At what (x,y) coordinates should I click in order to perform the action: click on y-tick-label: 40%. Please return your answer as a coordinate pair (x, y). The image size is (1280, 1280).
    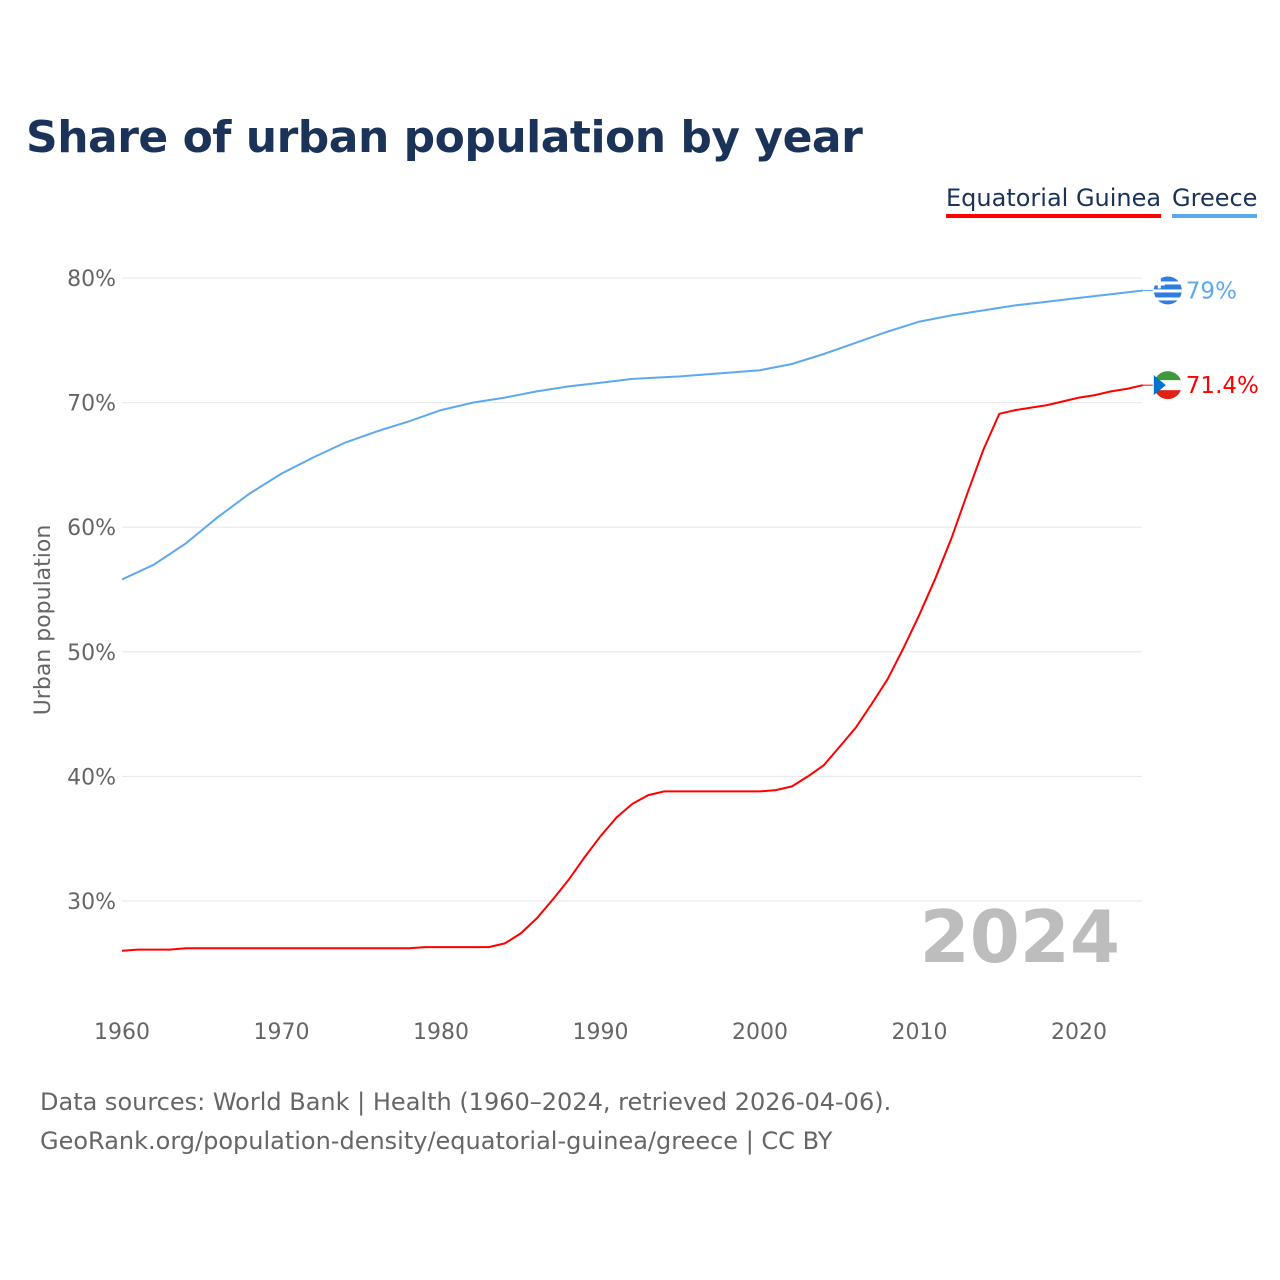
    Looking at the image, I should click on (91, 777).